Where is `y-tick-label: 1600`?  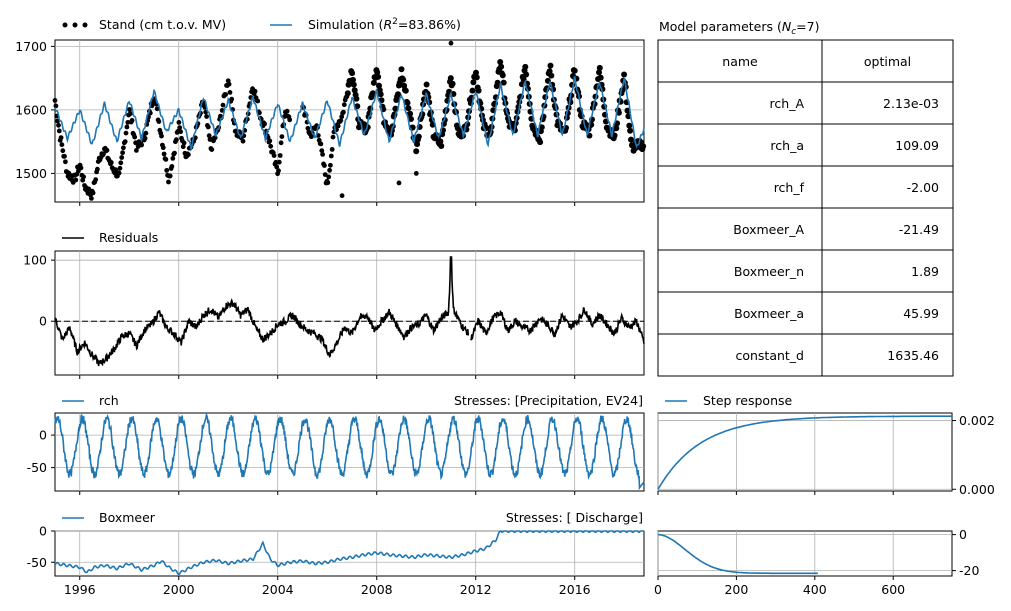 y-tick-label: 1600 is located at coordinates (31, 109).